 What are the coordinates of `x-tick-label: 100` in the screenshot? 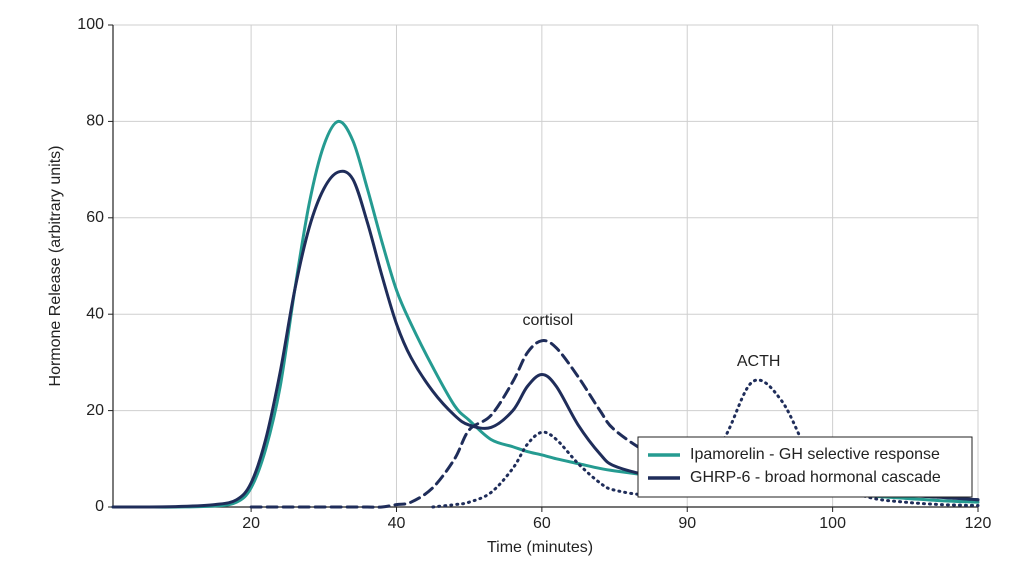 It's located at (832, 523).